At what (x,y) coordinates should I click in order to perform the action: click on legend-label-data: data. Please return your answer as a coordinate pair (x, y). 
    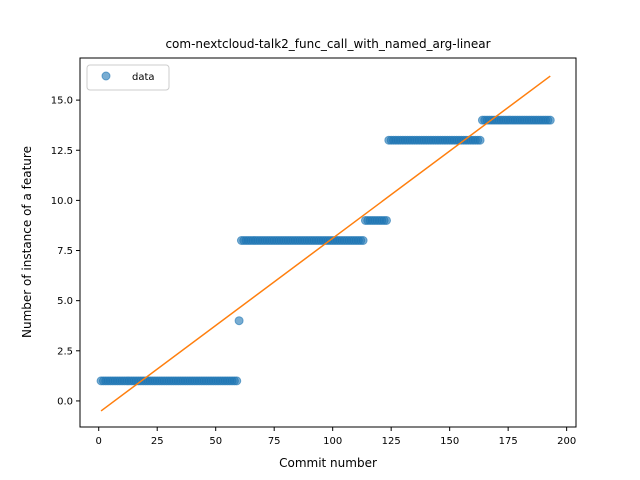
    Looking at the image, I should click on (143, 77).